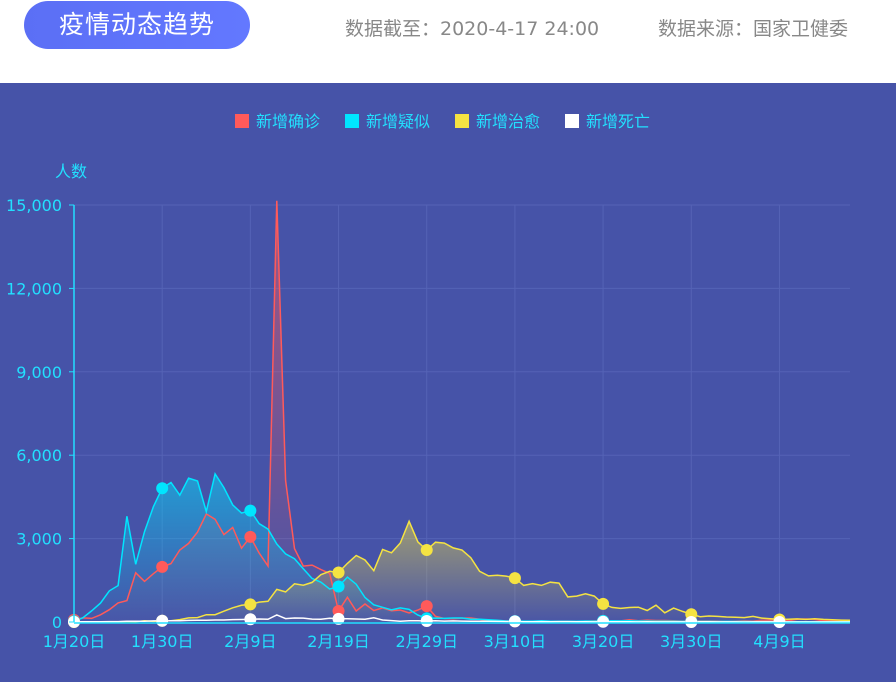  What do you see at coordinates (39, 539) in the screenshot?
I see `y-tick-label: 3,000` at bounding box center [39, 539].